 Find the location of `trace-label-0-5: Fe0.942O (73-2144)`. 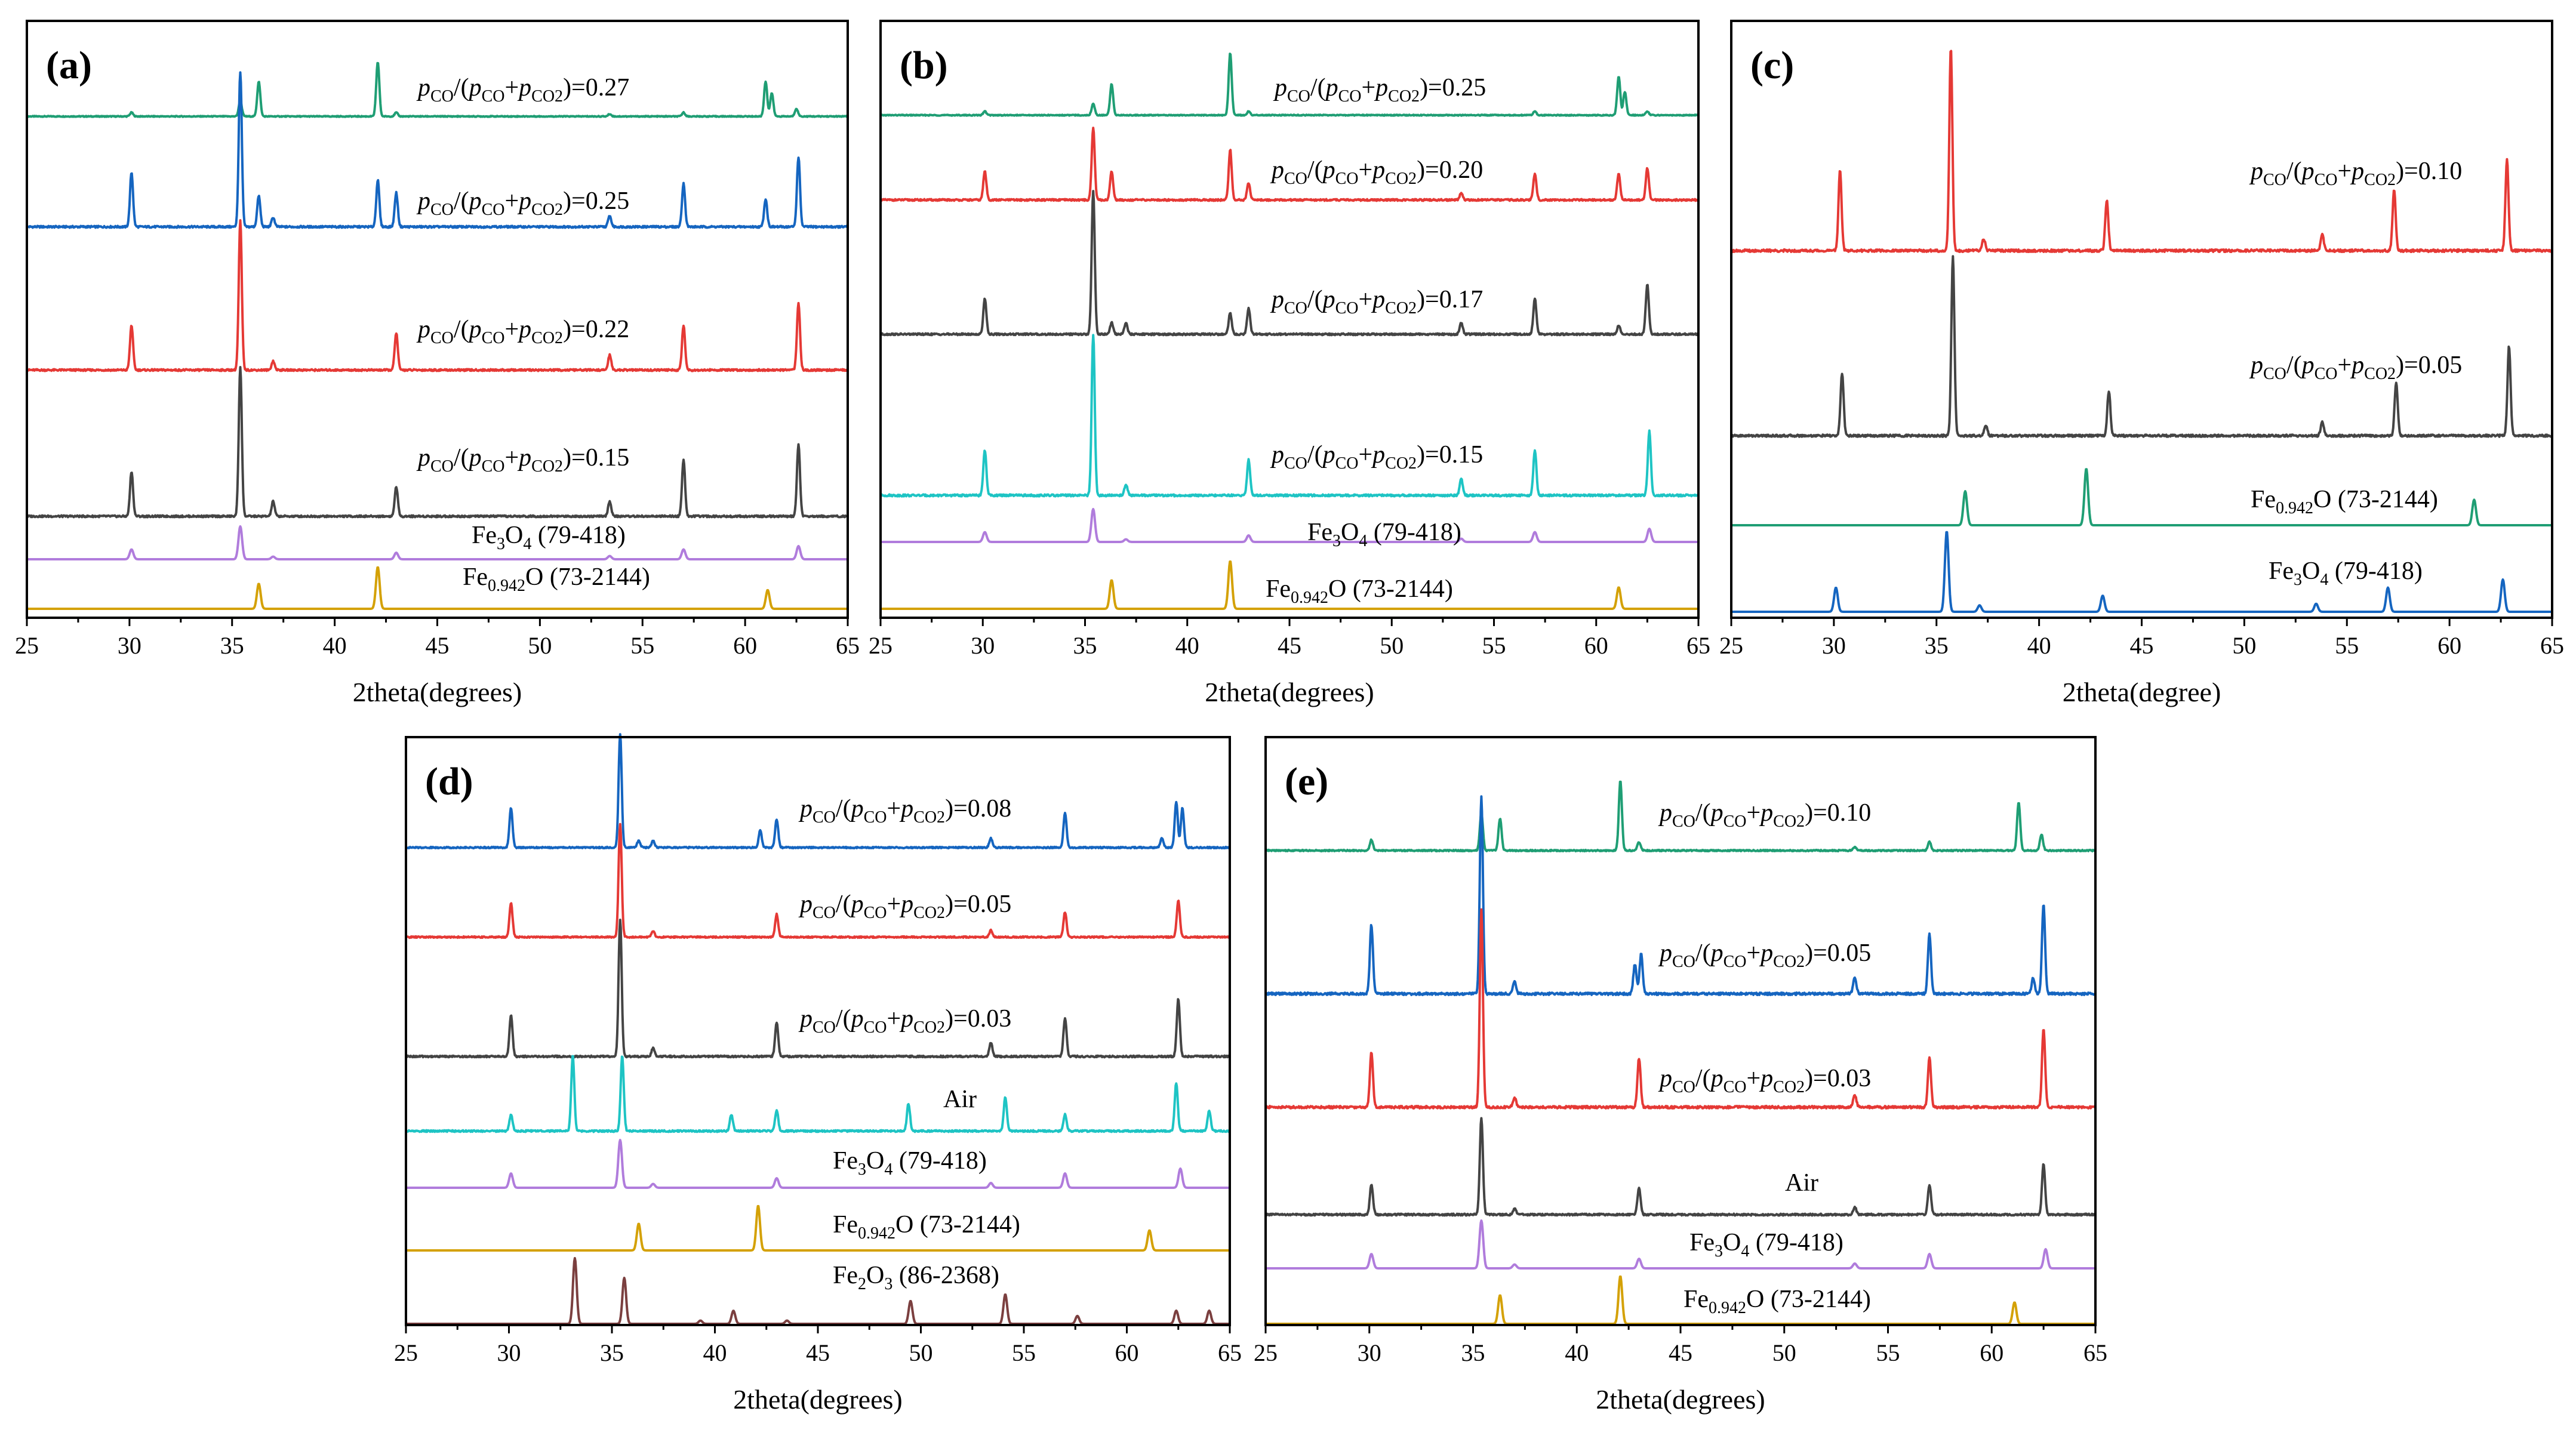

trace-label-0-5: Fe0.942O (73-2144) is located at coordinates (556, 579).